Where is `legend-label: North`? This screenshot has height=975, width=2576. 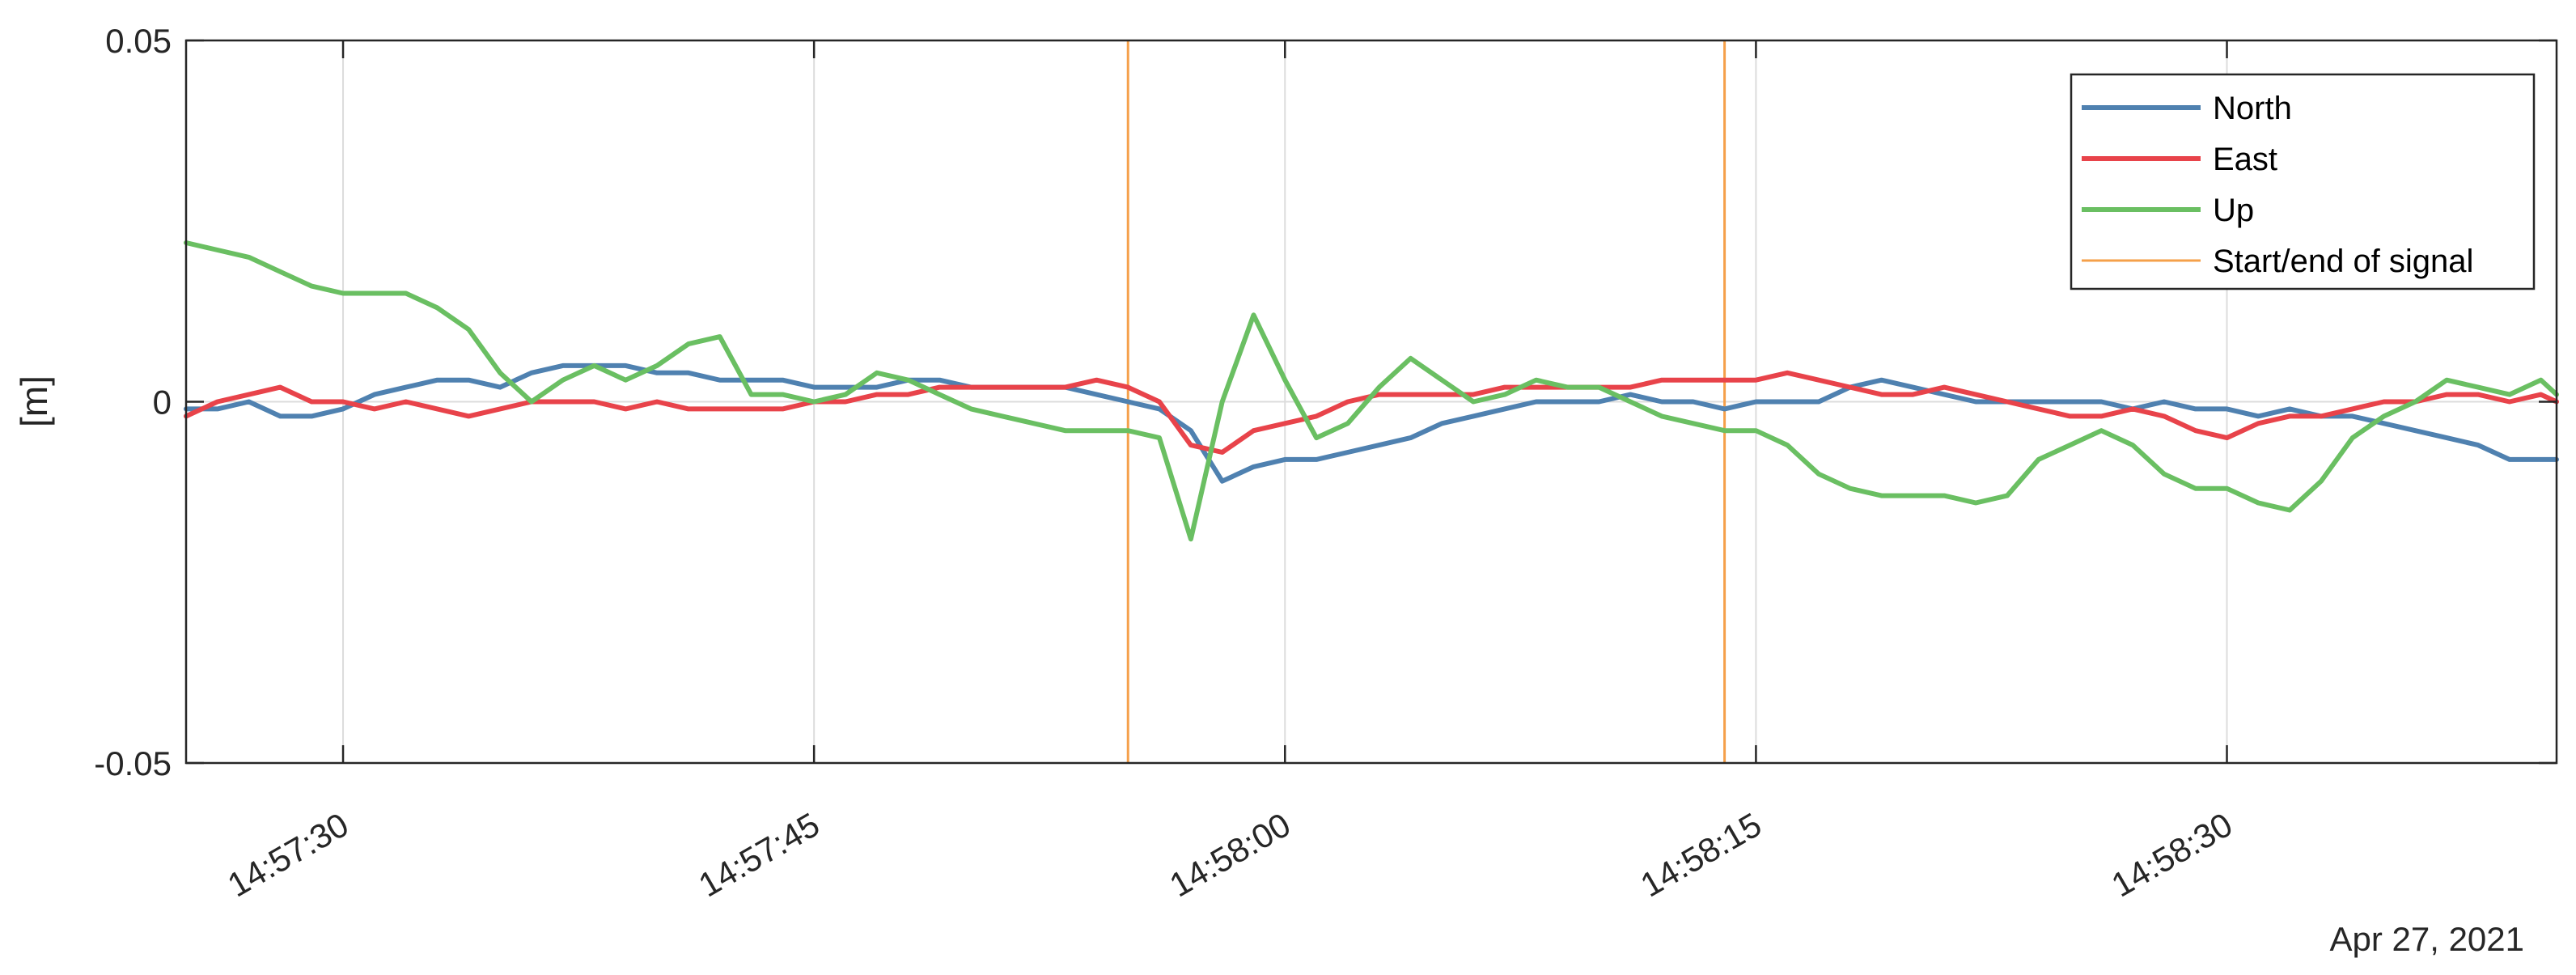
legend-label: North is located at coordinates (2252, 109).